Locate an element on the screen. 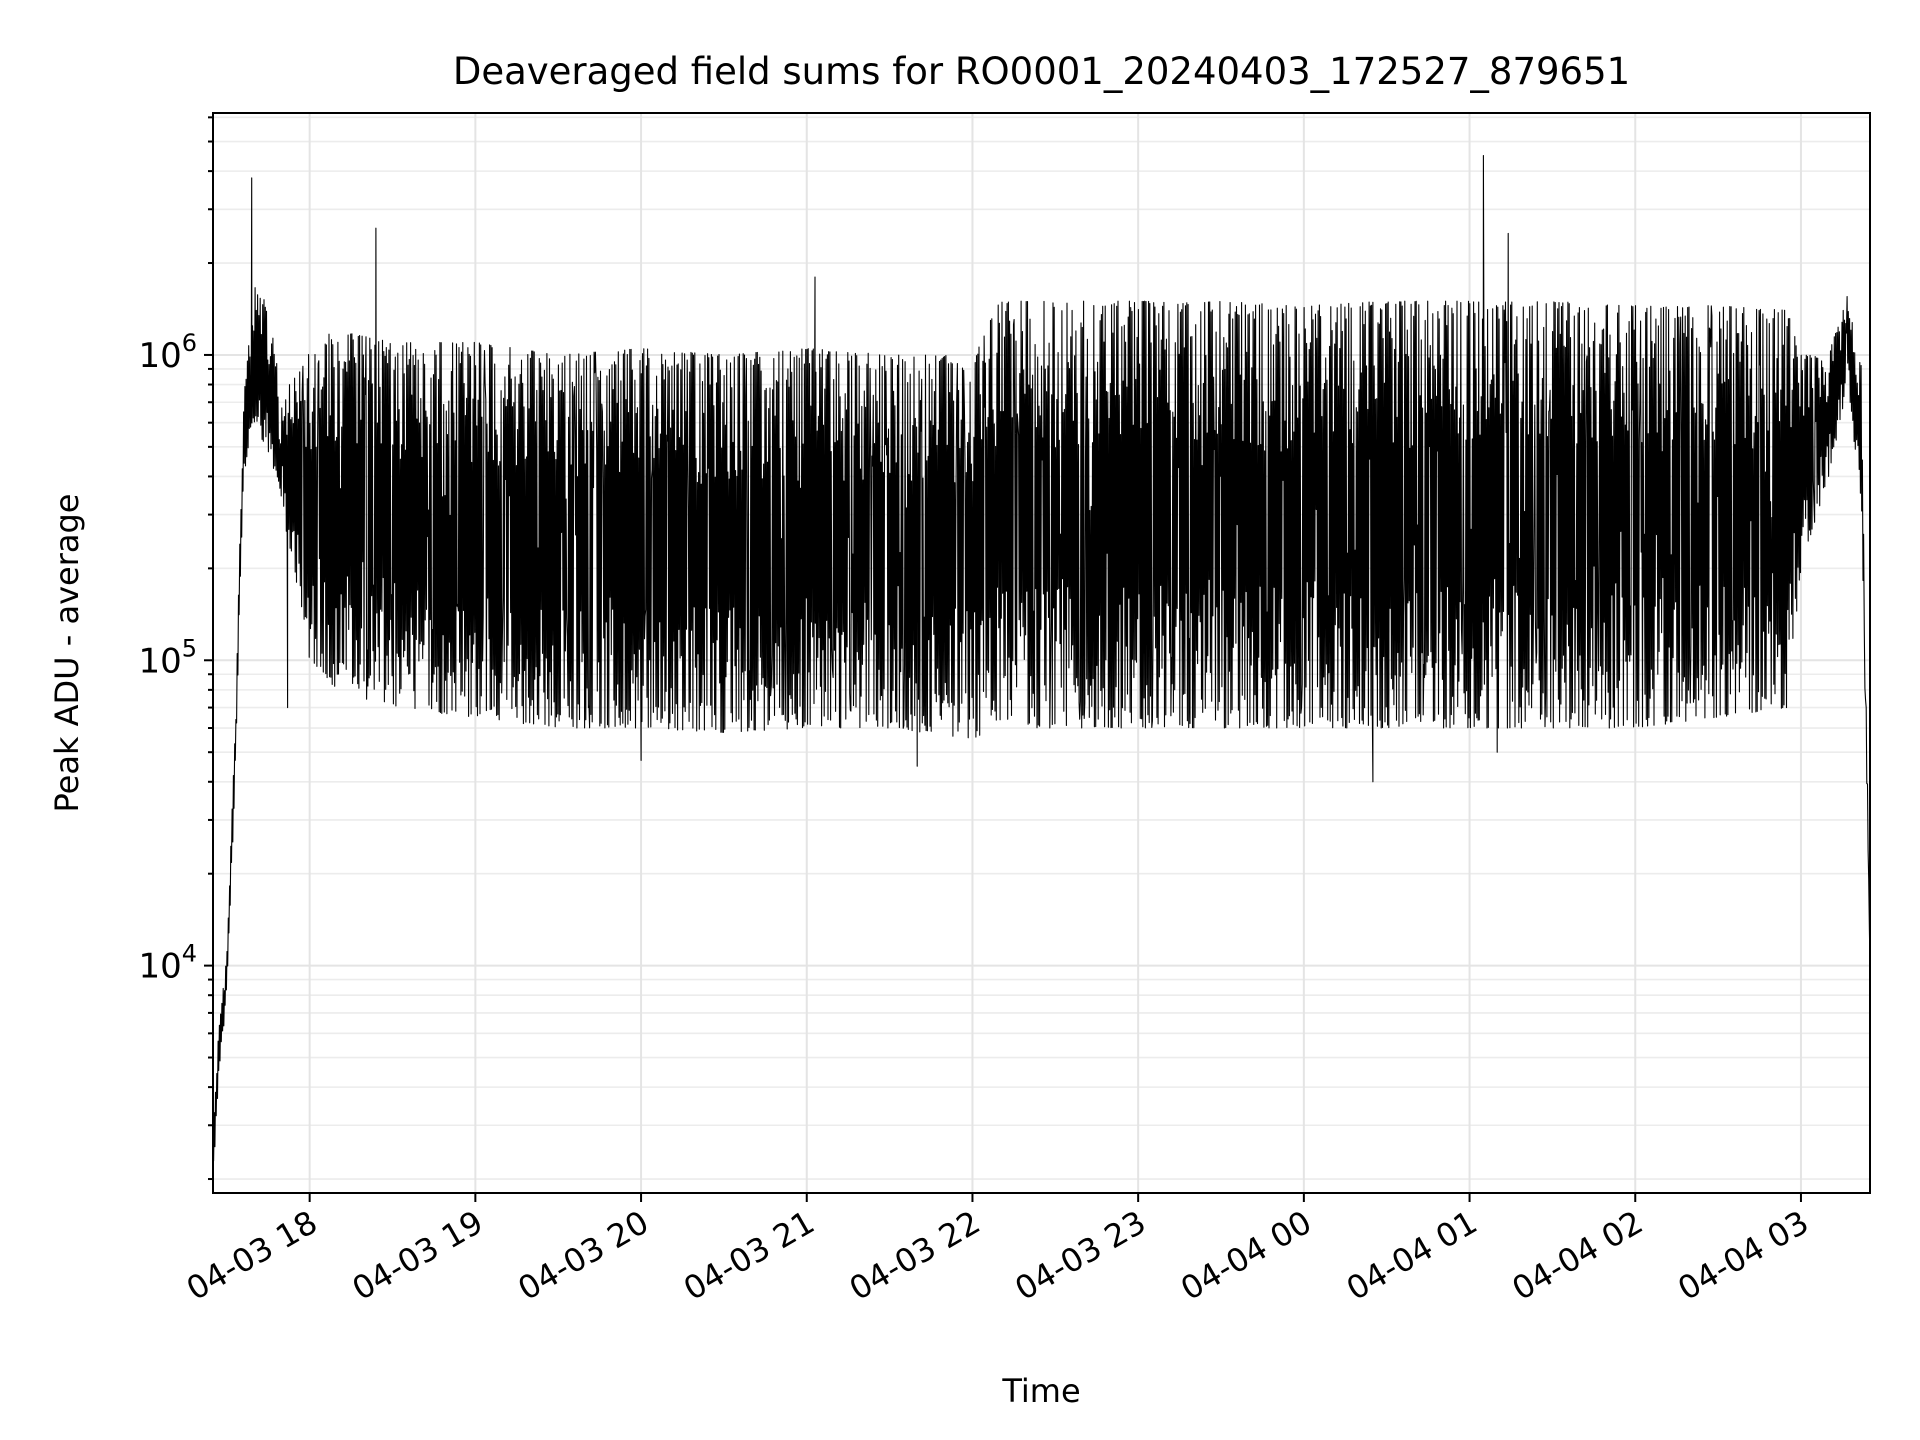  y-axis-label: Peak ADU - average is located at coordinates (67, 653).